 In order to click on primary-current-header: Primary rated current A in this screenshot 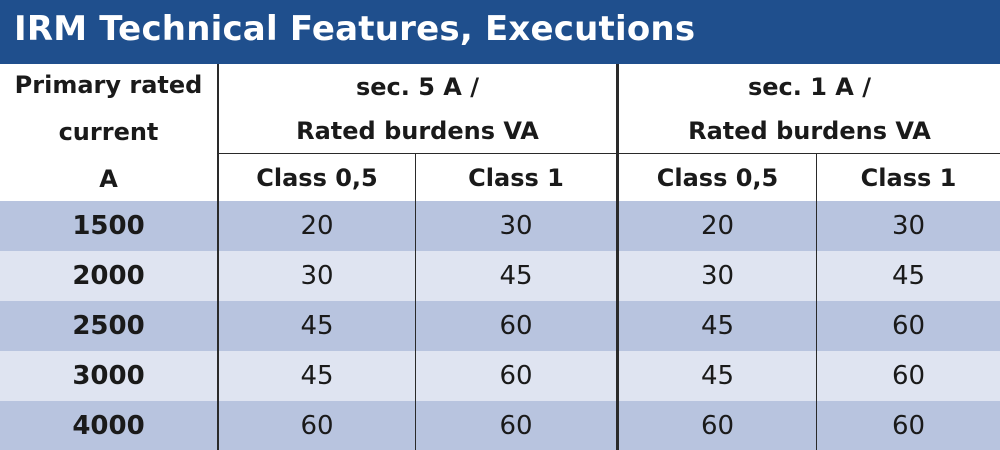, I will do `click(108, 132)`.